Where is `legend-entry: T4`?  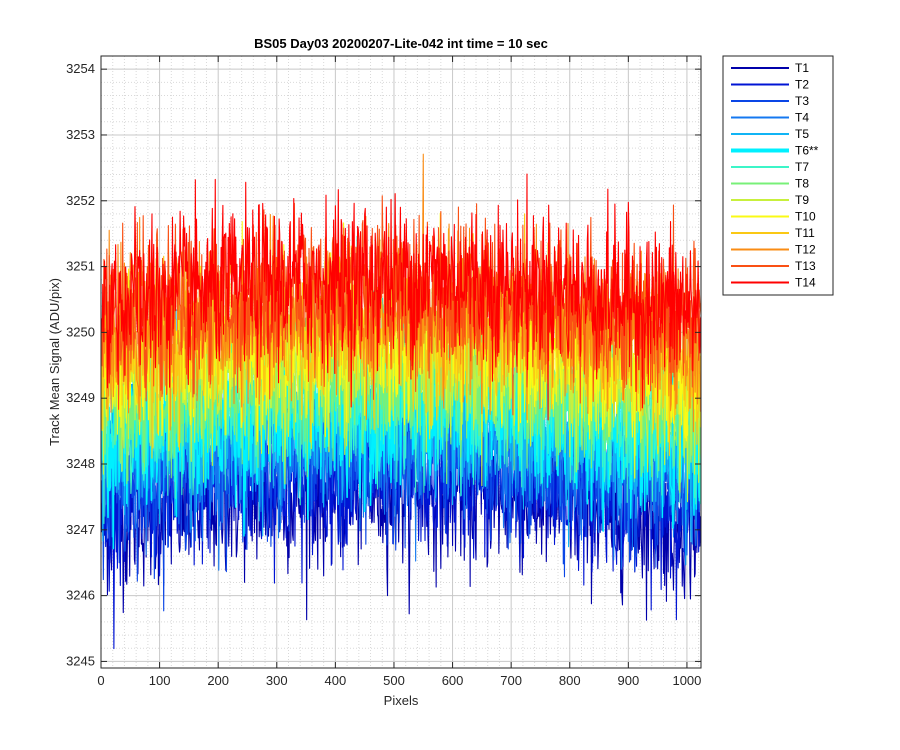
legend-entry: T4 is located at coordinates (802, 118).